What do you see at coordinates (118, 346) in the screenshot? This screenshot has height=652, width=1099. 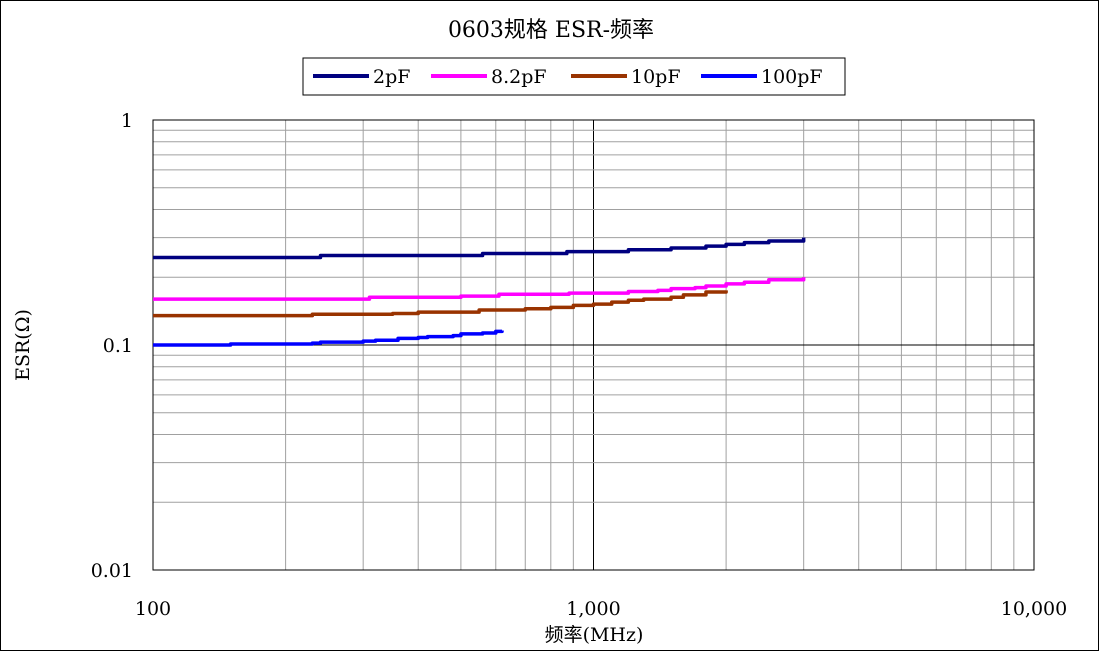 I see `y-tick-label: 0.1` at bounding box center [118, 346].